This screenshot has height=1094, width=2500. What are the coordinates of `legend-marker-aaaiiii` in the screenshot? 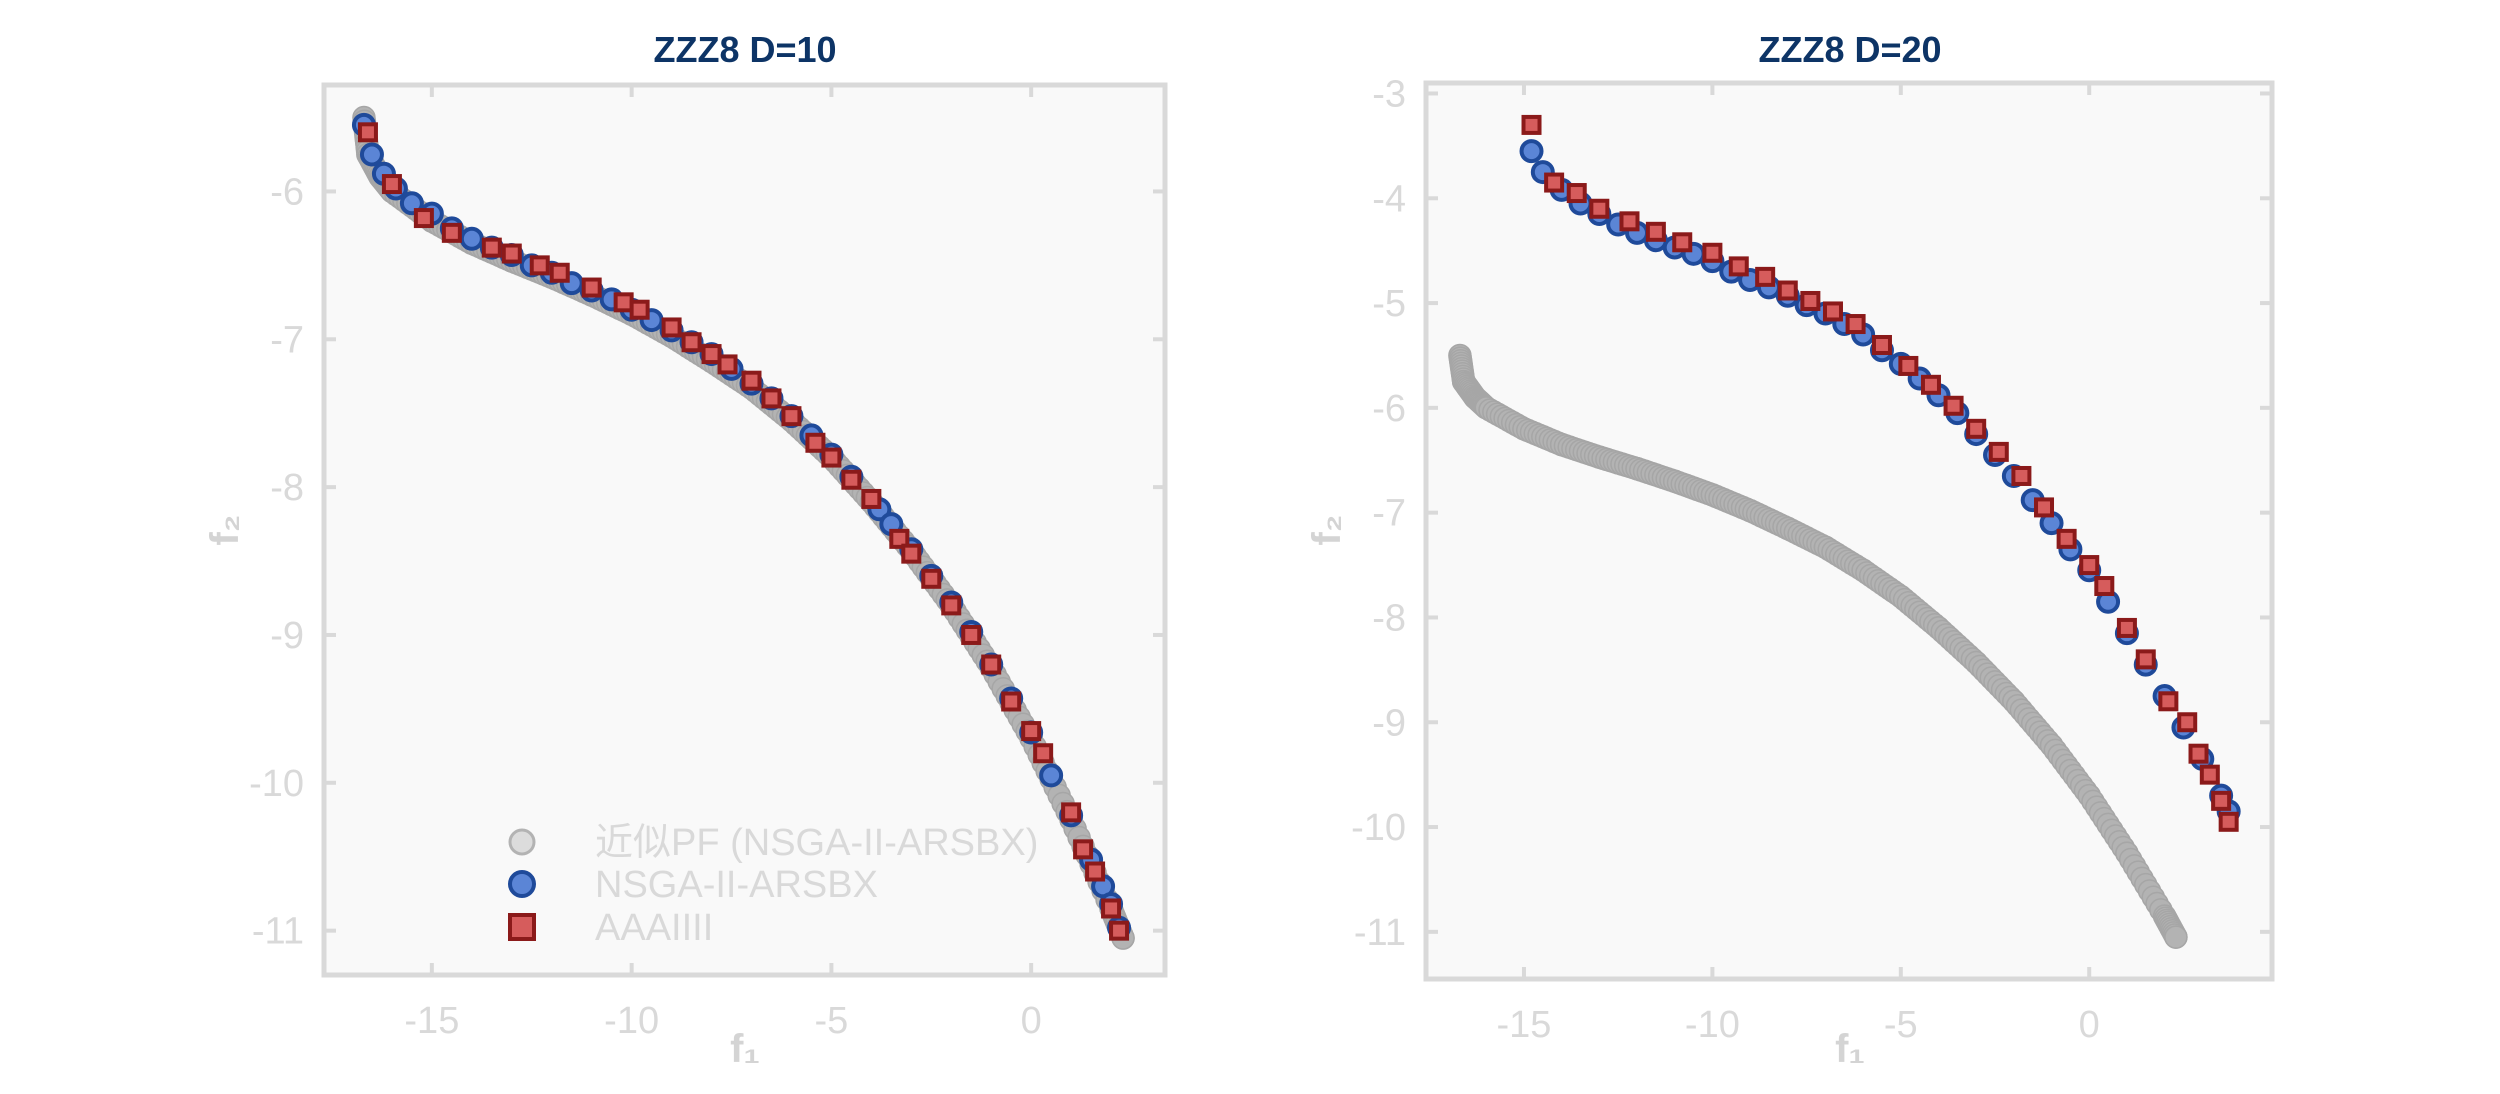 It's located at (522, 927).